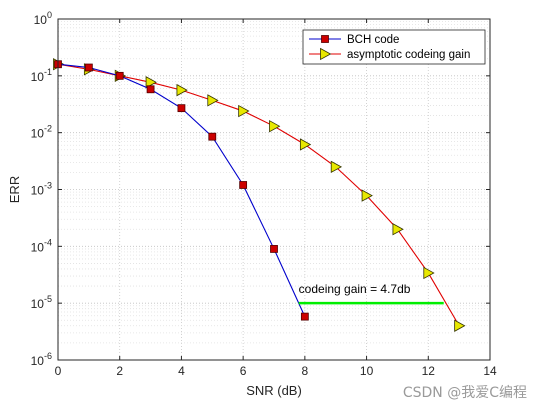  What do you see at coordinates (41, 245) in the screenshot?
I see `y-tick-label: 10⁻⁴` at bounding box center [41, 245].